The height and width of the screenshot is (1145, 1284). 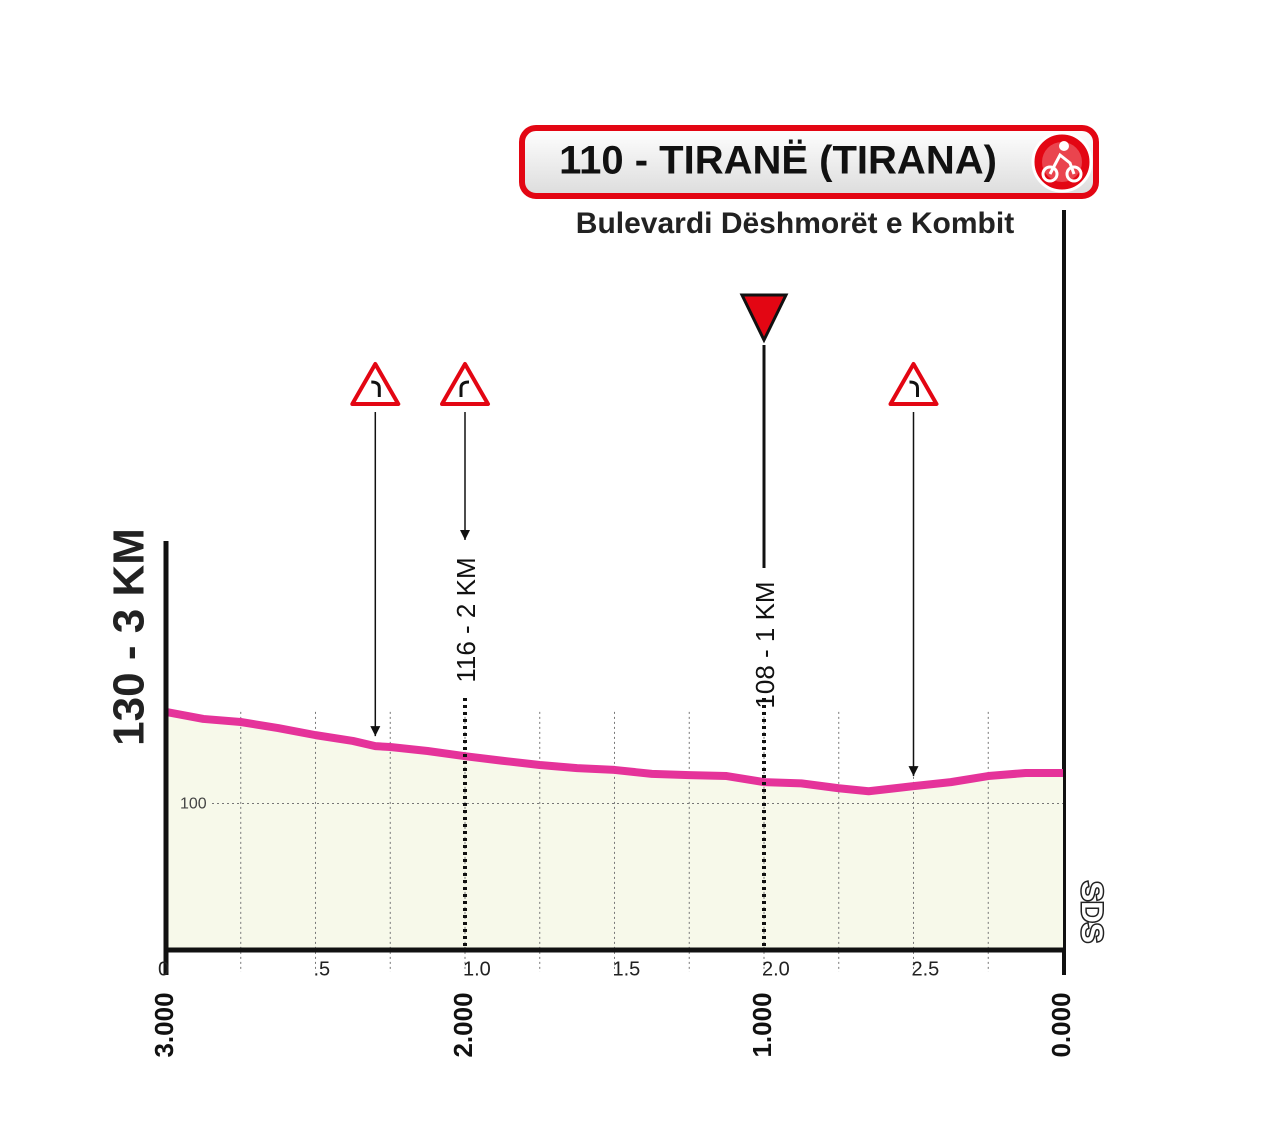 I want to click on x2-tick-label: 2.000, so click(x=463, y=1024).